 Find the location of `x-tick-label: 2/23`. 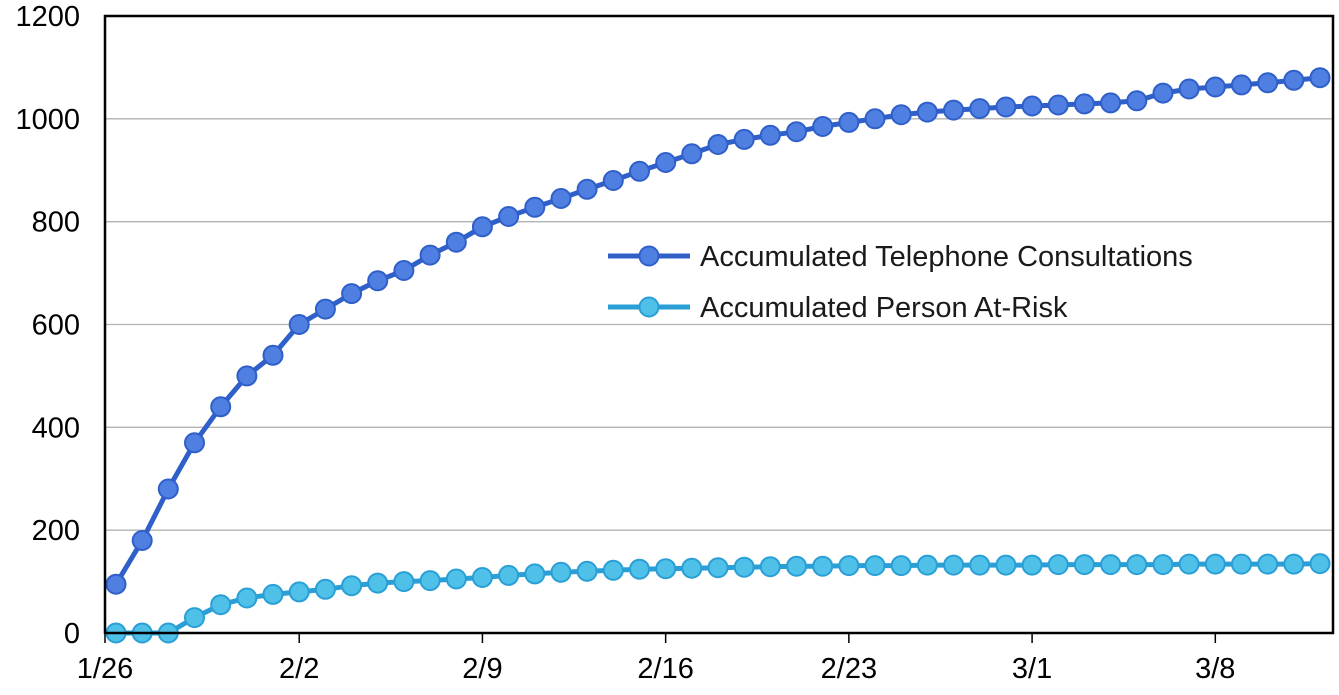

x-tick-label: 2/23 is located at coordinates (849, 669).